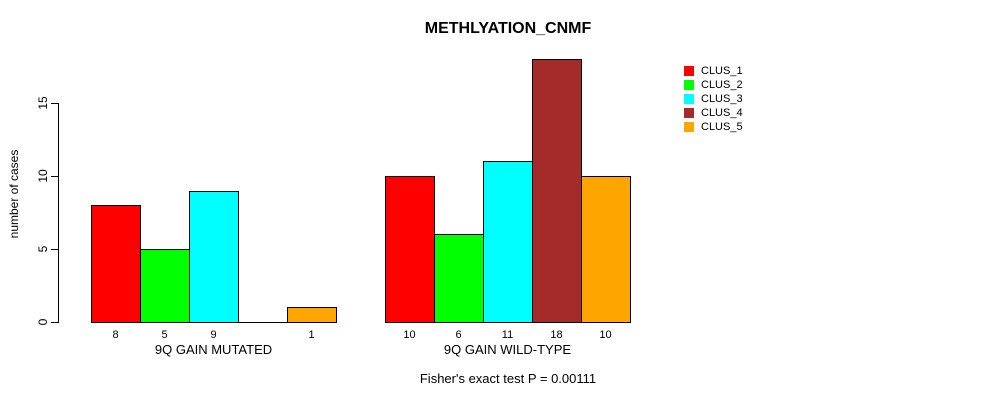 The image size is (990, 400). I want to click on legend-item-clus_5: CLUS_5, so click(713, 127).